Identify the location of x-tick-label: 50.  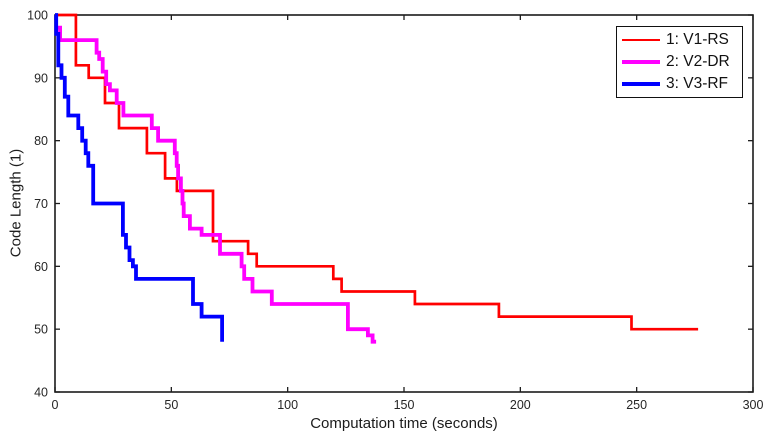
(171, 405).